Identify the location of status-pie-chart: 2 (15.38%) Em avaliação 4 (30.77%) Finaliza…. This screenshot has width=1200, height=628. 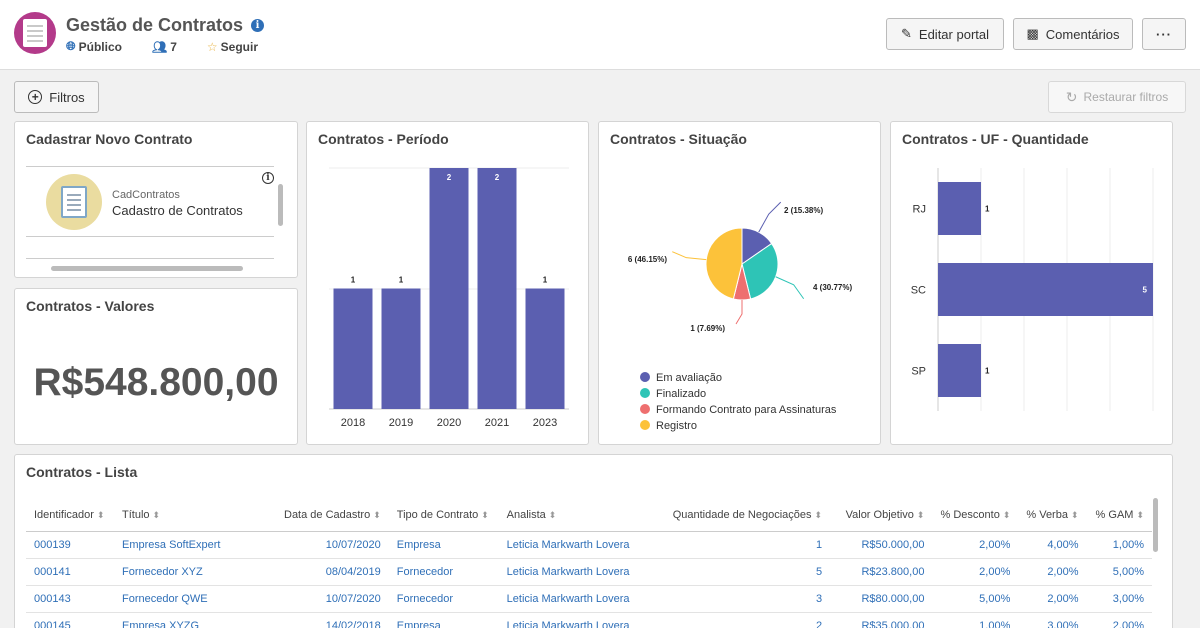
(740, 316).